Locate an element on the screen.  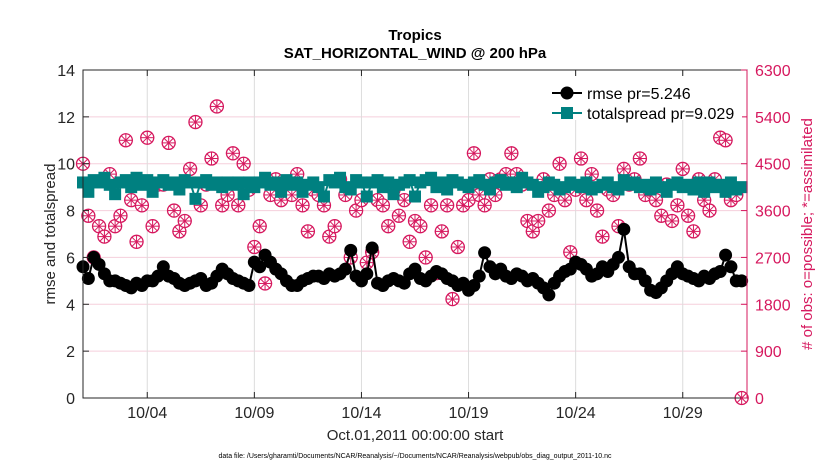
y-right-tick-label: 900 is located at coordinates (768, 352).